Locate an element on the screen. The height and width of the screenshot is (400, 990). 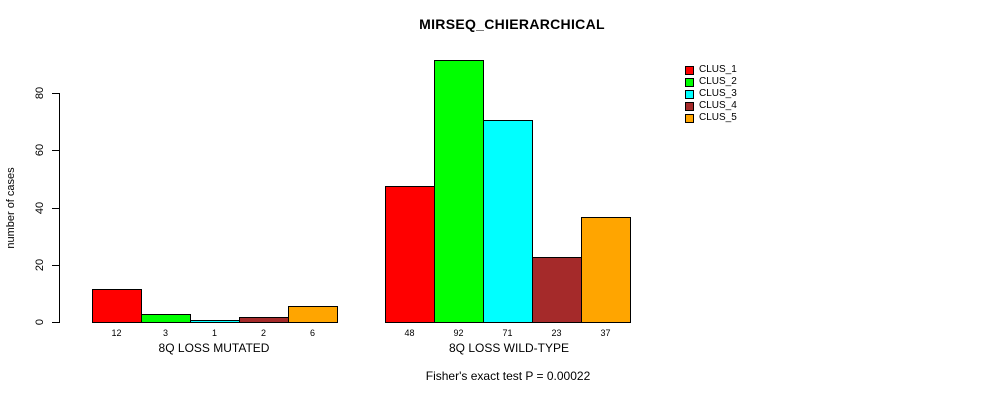
legend: CLUS_1 CLUS_2 CLUS_3 CLUS_4 CLUS_5 is located at coordinates (711, 94).